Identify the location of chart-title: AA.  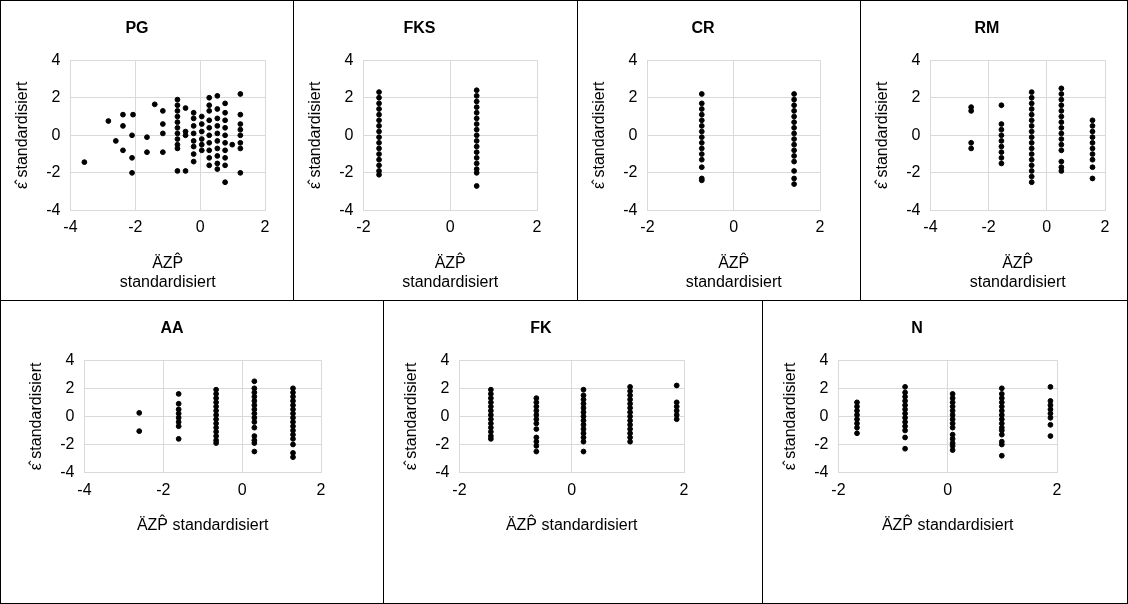
(172, 328).